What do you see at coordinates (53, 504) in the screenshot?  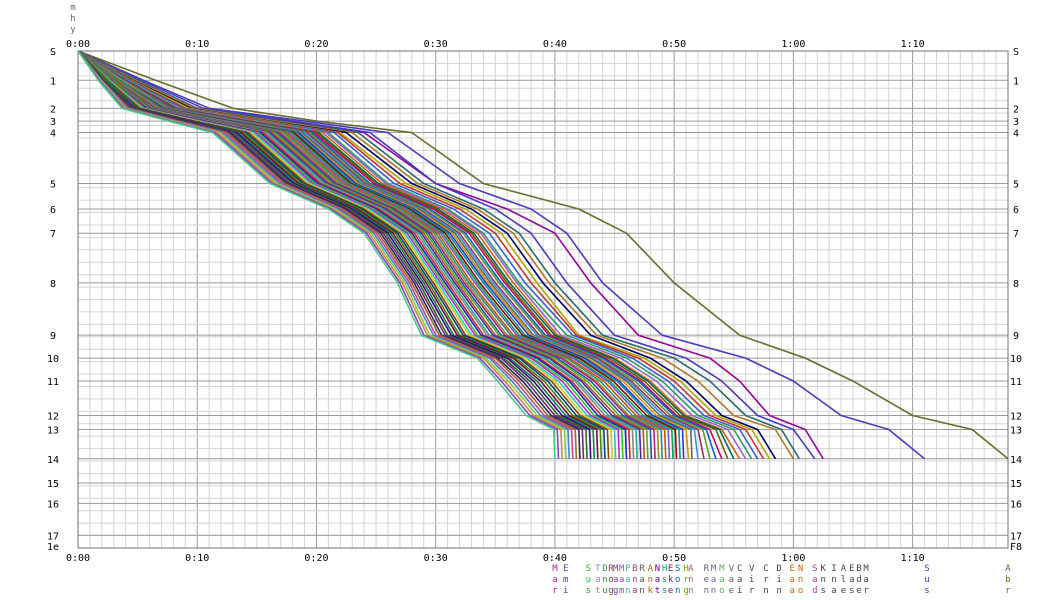 I see `y-tick-label-left: 16` at bounding box center [53, 504].